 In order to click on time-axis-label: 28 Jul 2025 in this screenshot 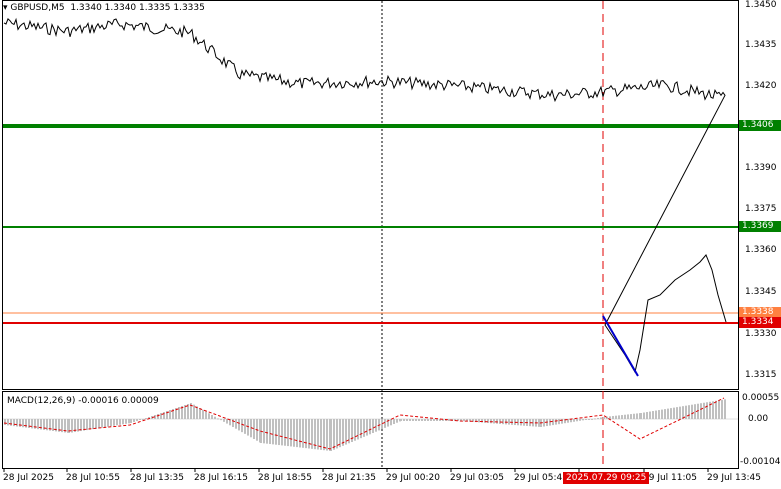, I will do `click(28, 478)`.